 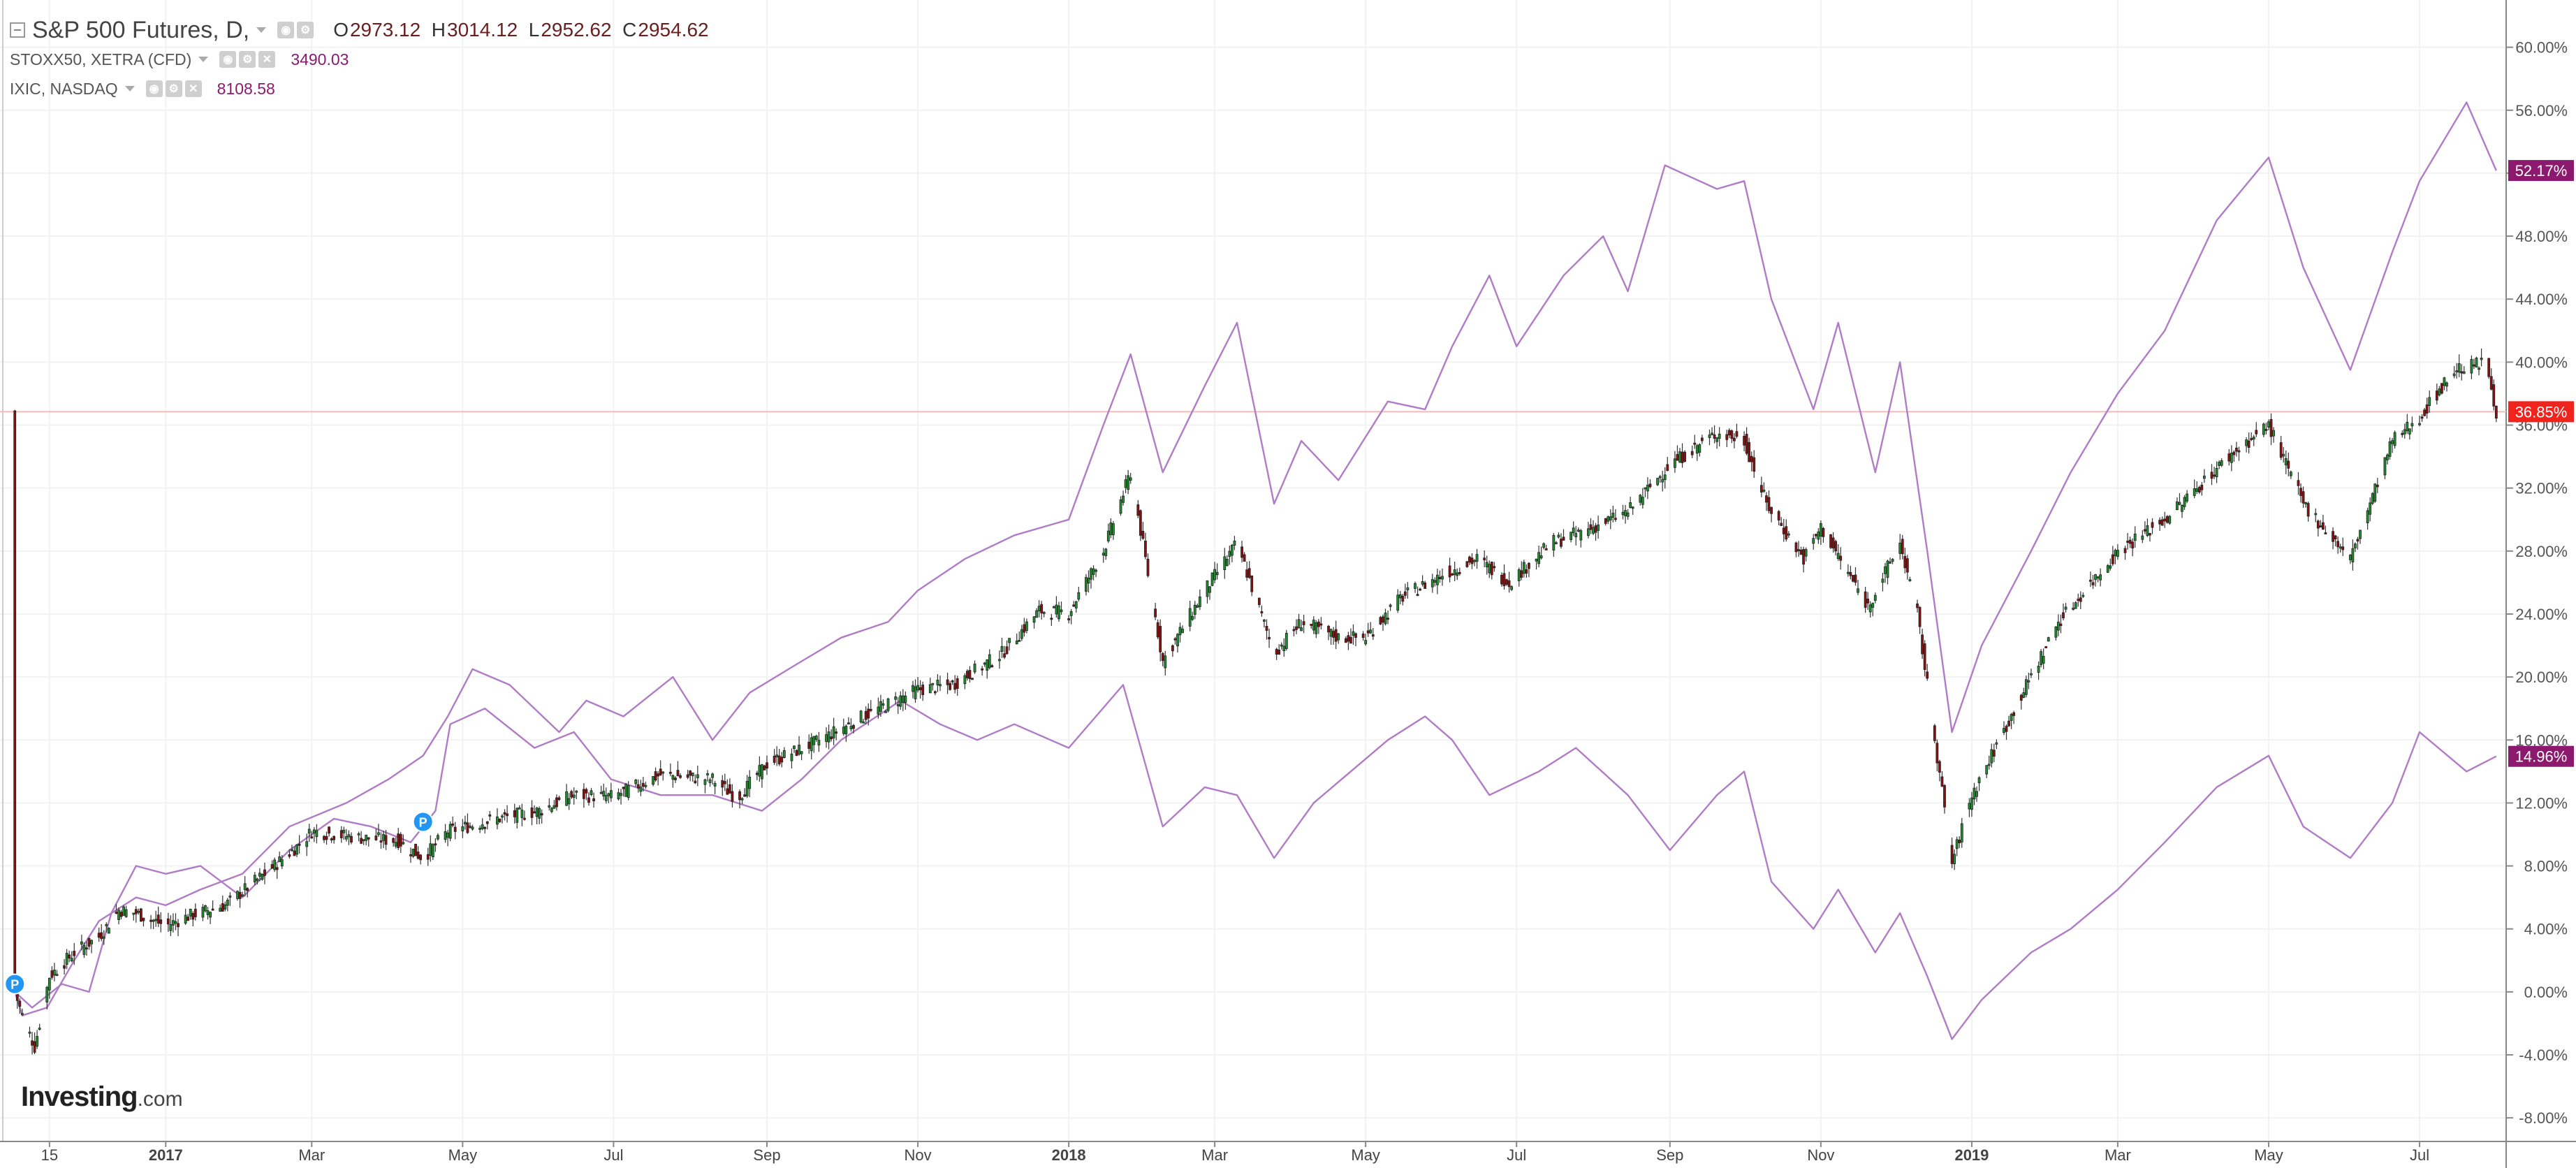 What do you see at coordinates (166, 1155) in the screenshot?
I see `x-tick-label: 2017` at bounding box center [166, 1155].